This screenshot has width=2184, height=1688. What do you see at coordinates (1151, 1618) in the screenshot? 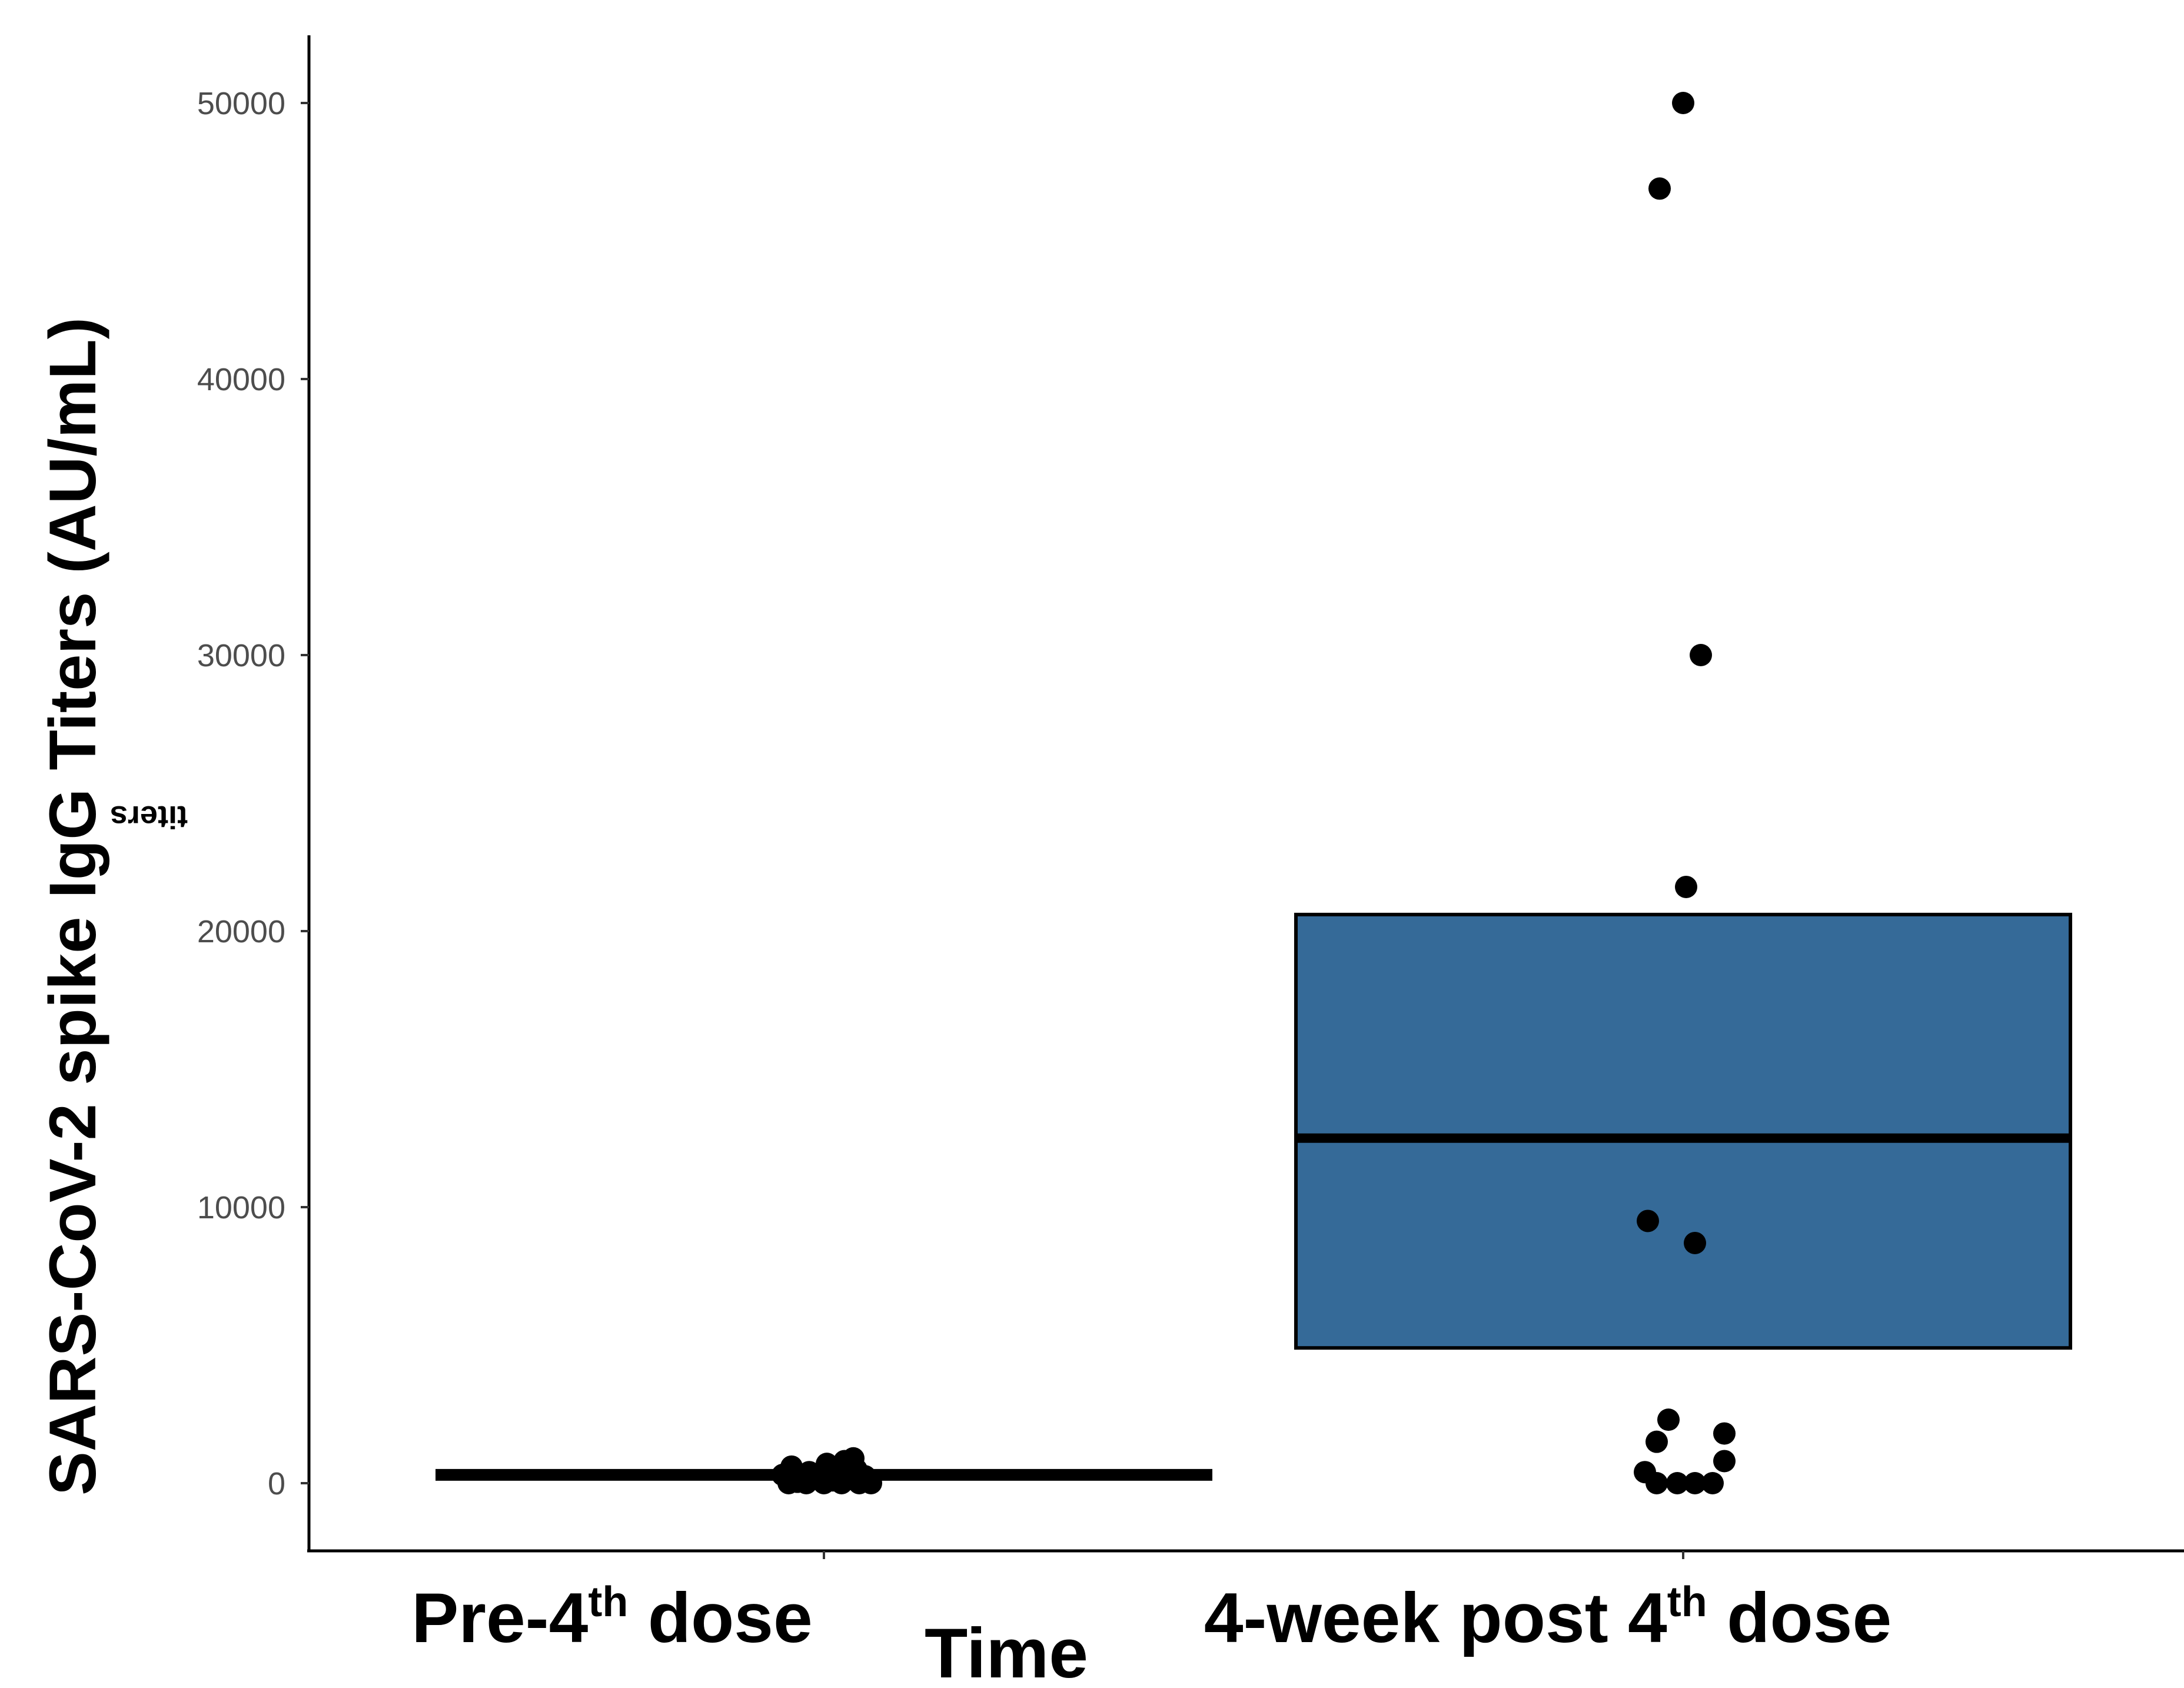
I see `x-category-labels: Pre-4th dose 4-week post 4th dose` at bounding box center [1151, 1618].